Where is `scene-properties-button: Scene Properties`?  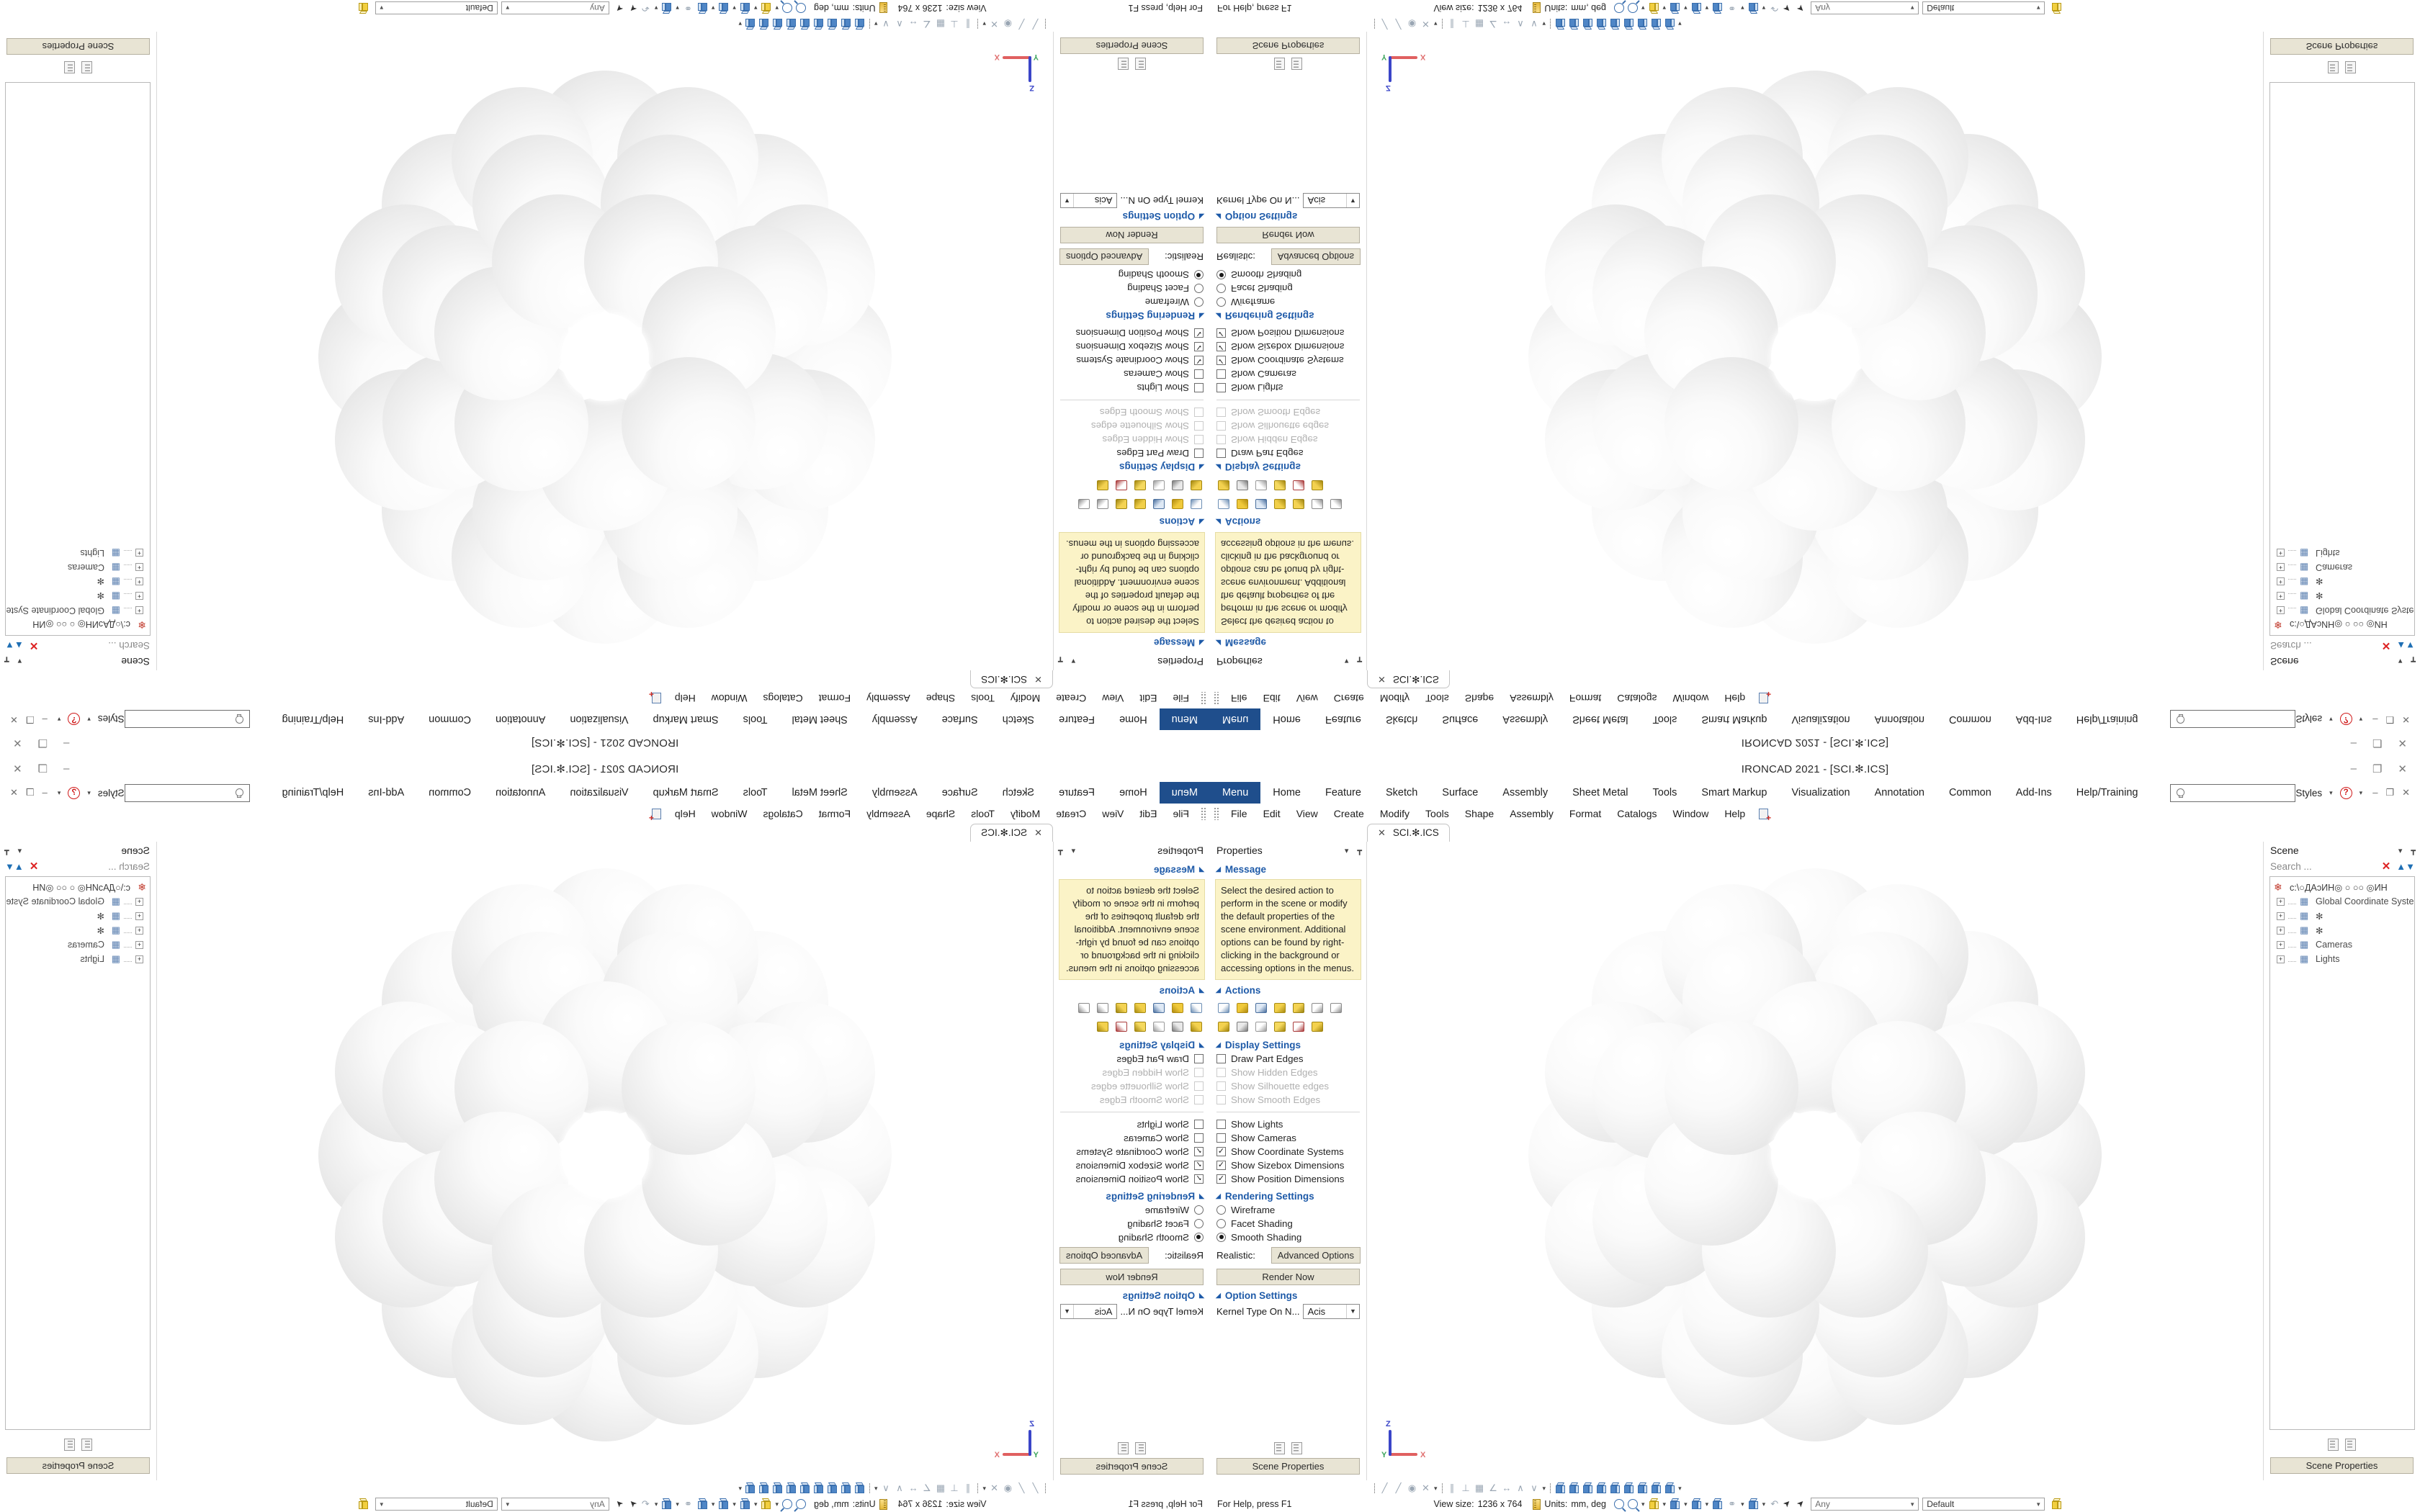
scene-properties-button: Scene Properties is located at coordinates (1288, 1466).